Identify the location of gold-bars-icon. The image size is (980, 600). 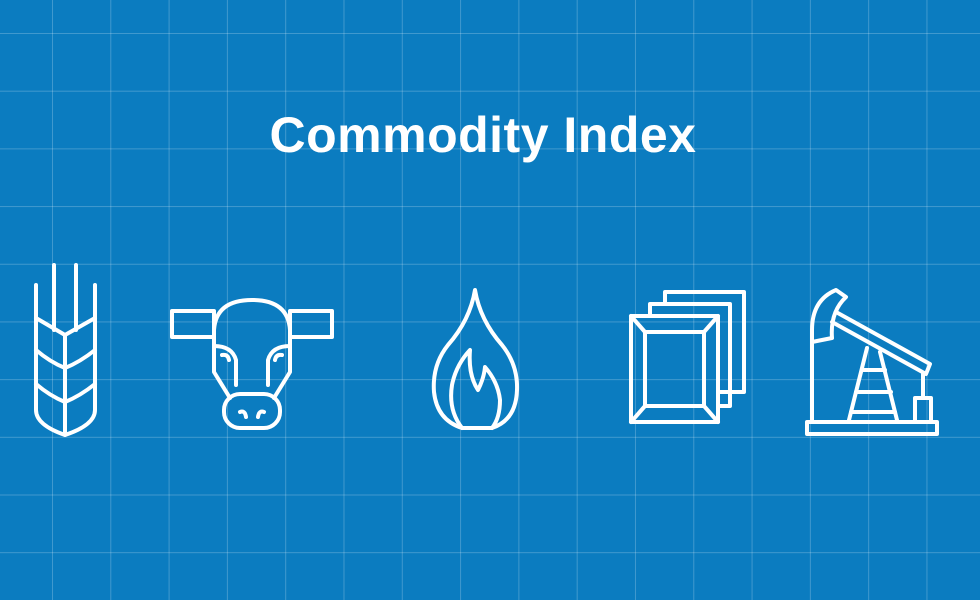
(687, 357).